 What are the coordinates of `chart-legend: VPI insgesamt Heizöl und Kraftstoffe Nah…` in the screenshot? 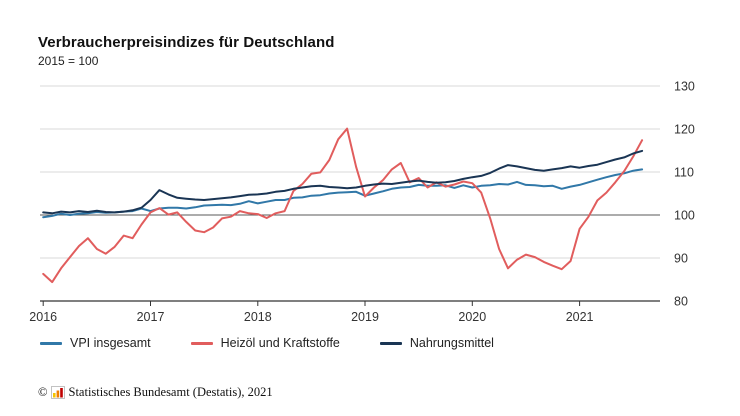 It's located at (370, 343).